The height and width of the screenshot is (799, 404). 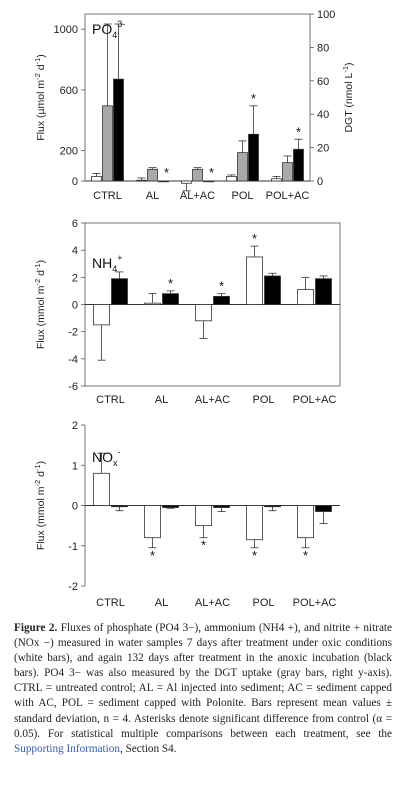 What do you see at coordinates (323, 115) in the screenshot?
I see `y2-tick-label: 40` at bounding box center [323, 115].